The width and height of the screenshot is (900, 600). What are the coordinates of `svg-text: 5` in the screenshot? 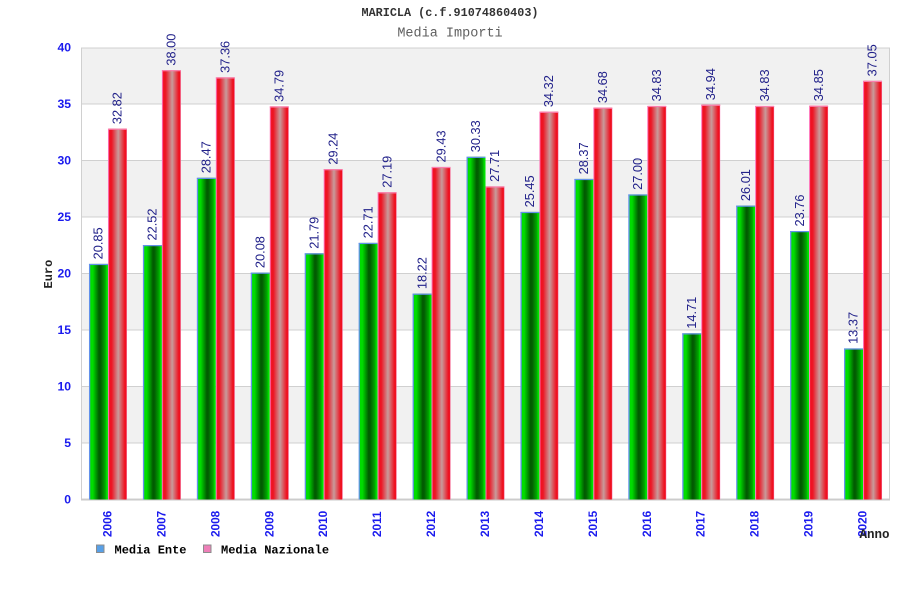 It's located at (67, 443).